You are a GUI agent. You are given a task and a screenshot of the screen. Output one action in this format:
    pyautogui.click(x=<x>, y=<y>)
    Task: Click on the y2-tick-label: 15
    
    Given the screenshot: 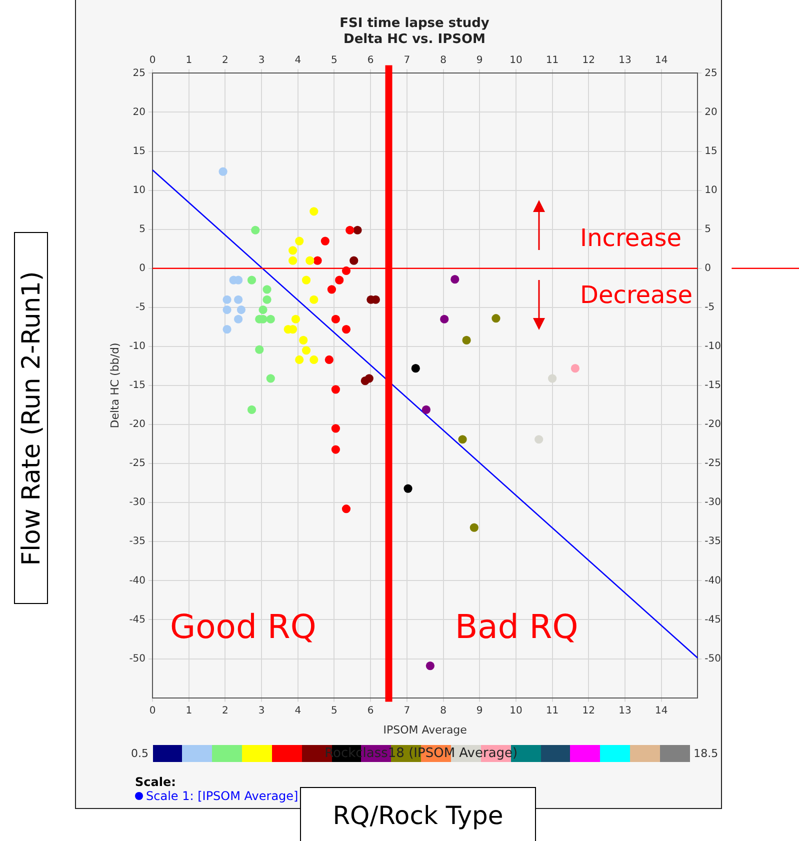 What is the action you would take?
    pyautogui.click(x=711, y=151)
    